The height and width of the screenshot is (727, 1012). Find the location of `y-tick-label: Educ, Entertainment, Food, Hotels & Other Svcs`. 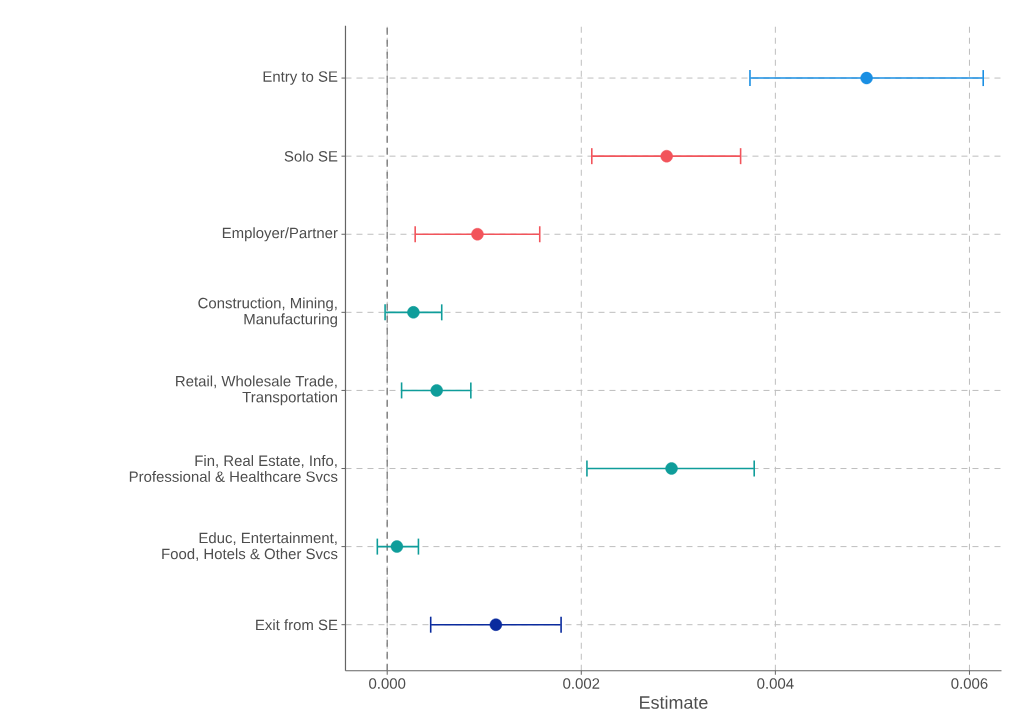

y-tick-label: Educ, Entertainment, Food, Hotels & Other Svcs is located at coordinates (250, 546).